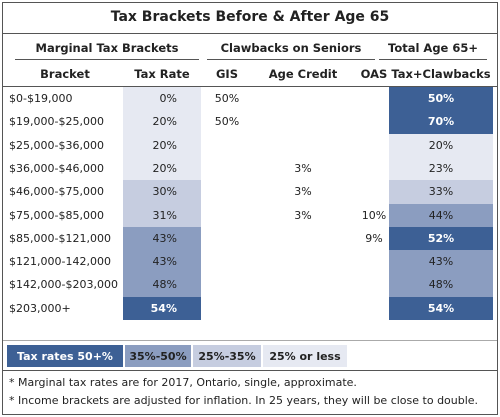 The image size is (500, 417). I want to click on cell: 0%, so click(168, 98).